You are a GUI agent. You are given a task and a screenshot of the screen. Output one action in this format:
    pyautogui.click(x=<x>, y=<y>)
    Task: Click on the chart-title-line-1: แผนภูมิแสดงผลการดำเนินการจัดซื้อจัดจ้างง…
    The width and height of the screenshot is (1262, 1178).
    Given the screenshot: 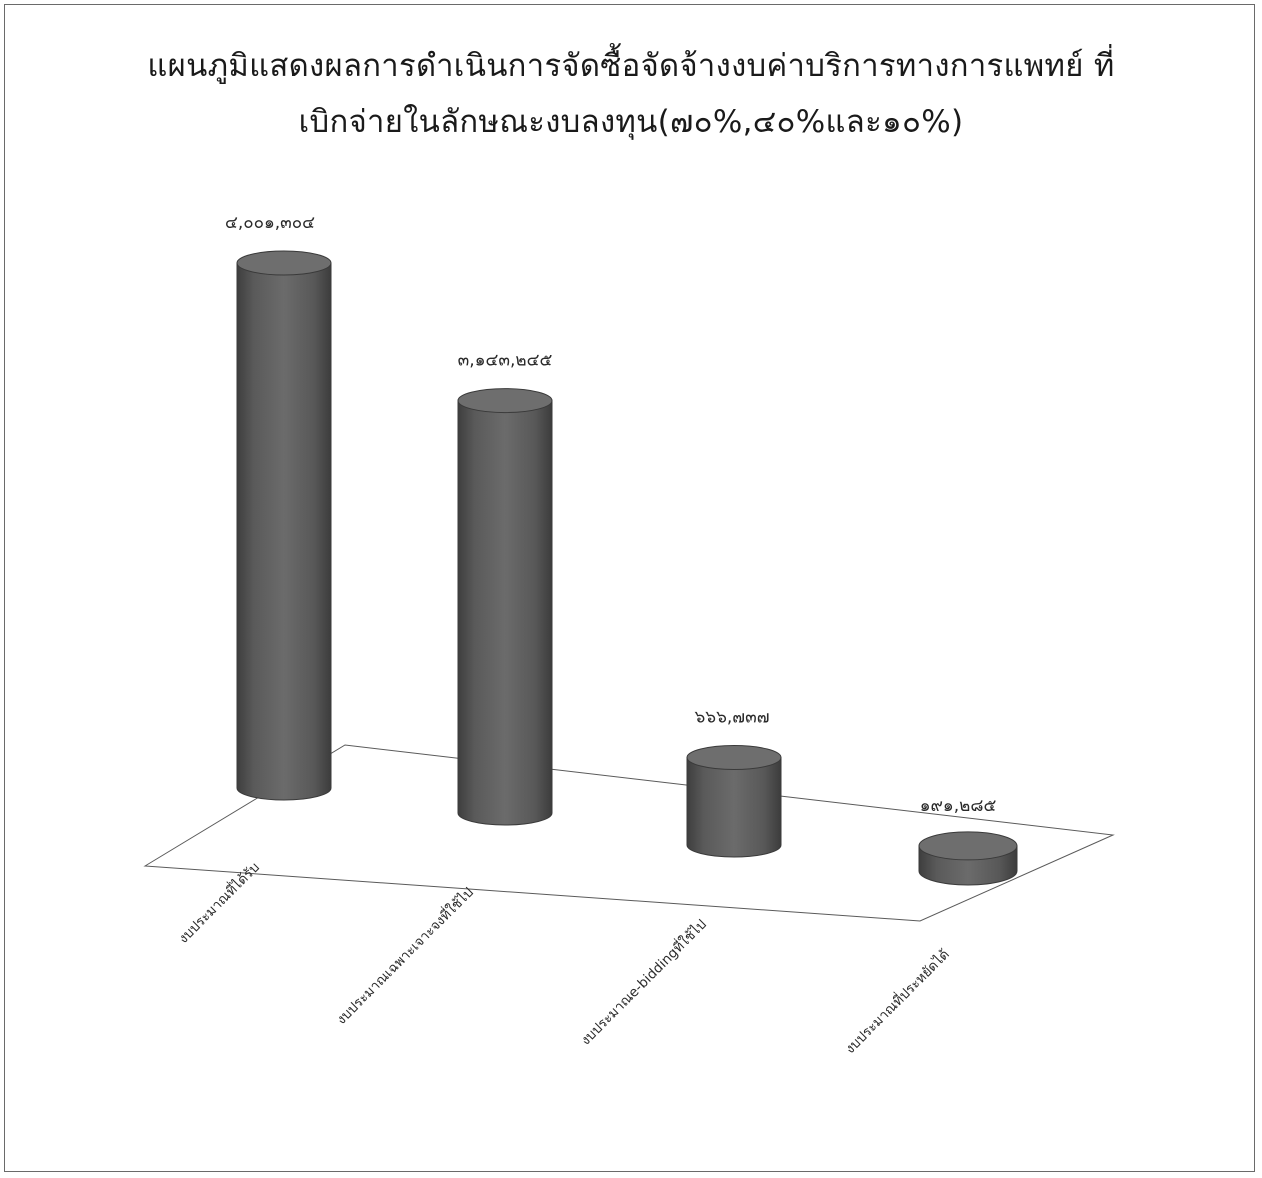 What is the action you would take?
    pyautogui.click(x=631, y=66)
    